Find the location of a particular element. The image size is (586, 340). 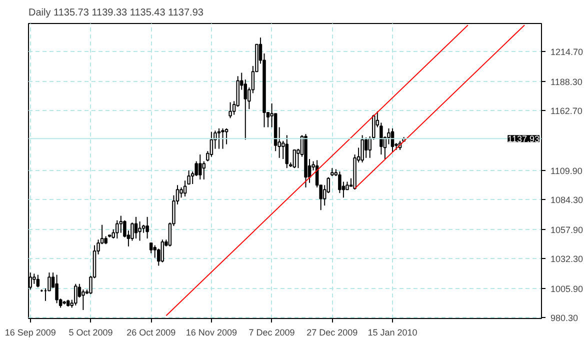

y-tick-label: 1188.30 is located at coordinates (566, 82).